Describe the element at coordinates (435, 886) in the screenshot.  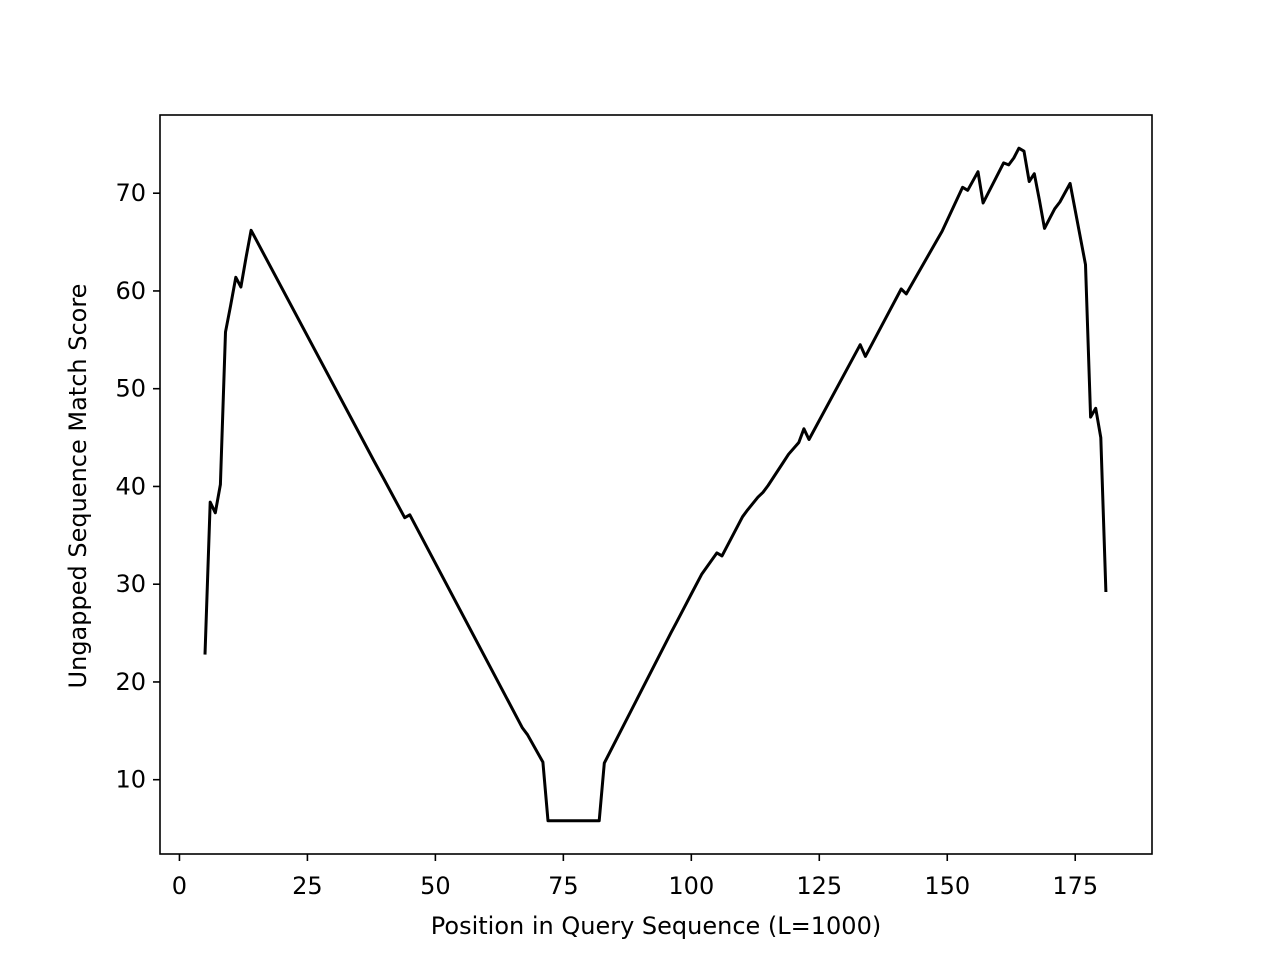
I see `x-tick-label: 50` at that location.